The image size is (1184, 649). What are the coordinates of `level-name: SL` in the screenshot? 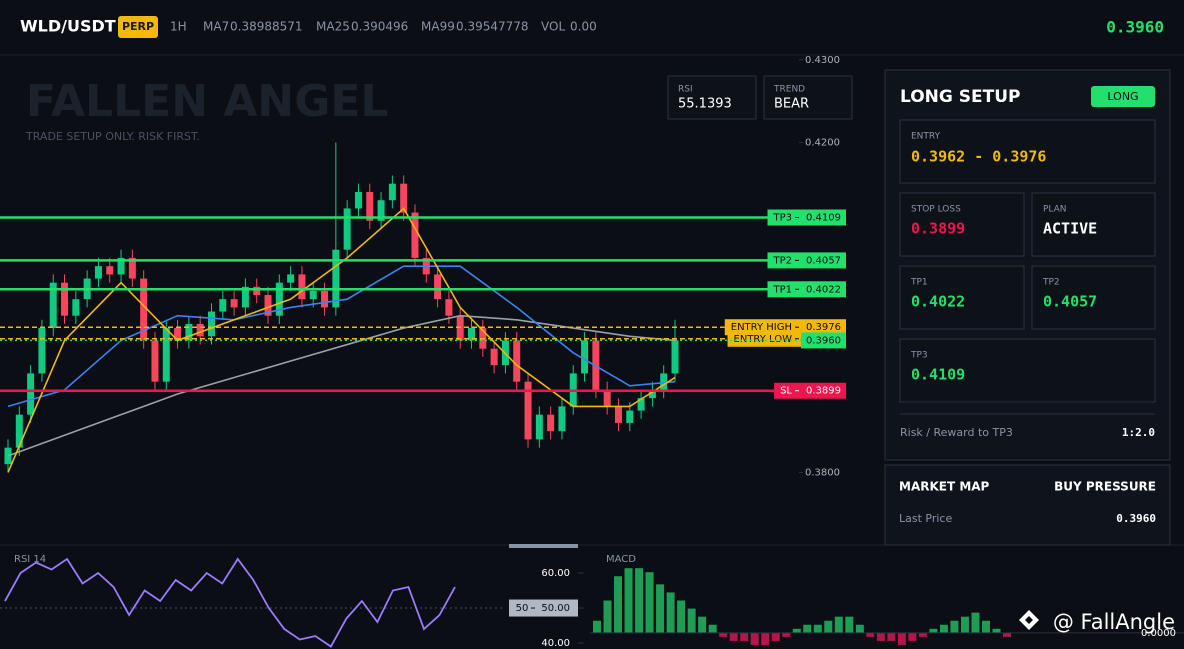 It's located at (786, 391).